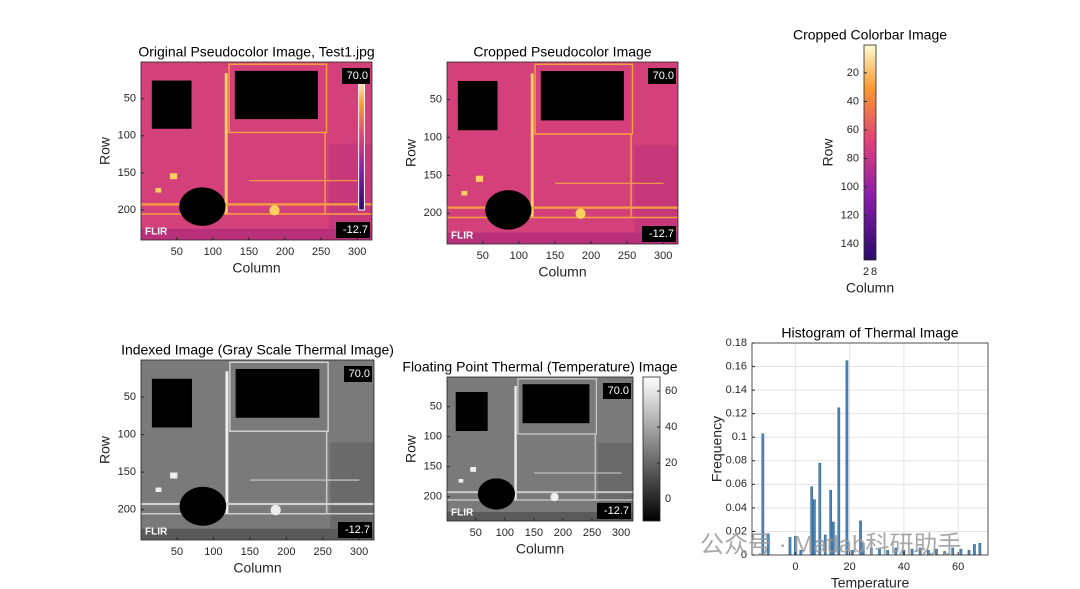 This screenshot has height=589, width=1080. Describe the element at coordinates (361, 144) in the screenshot. I see `embedded-colorbar` at that location.